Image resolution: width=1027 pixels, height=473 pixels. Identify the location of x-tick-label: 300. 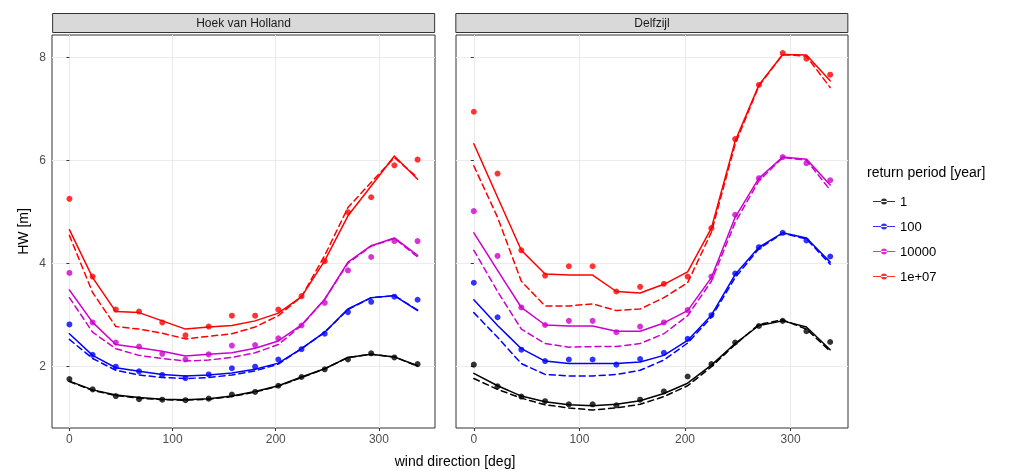
(379, 439).